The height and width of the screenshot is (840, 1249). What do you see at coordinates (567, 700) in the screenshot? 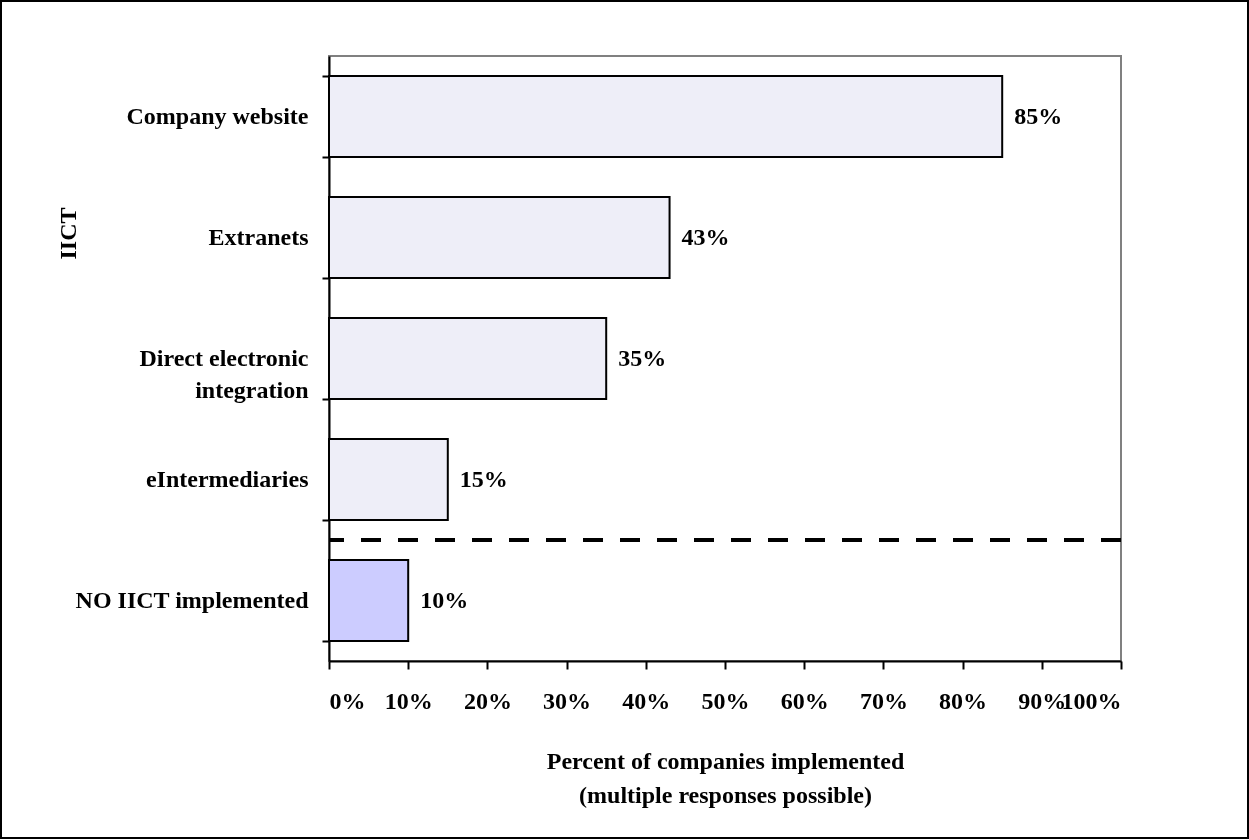
I see `x-tick-label: 30%` at bounding box center [567, 700].